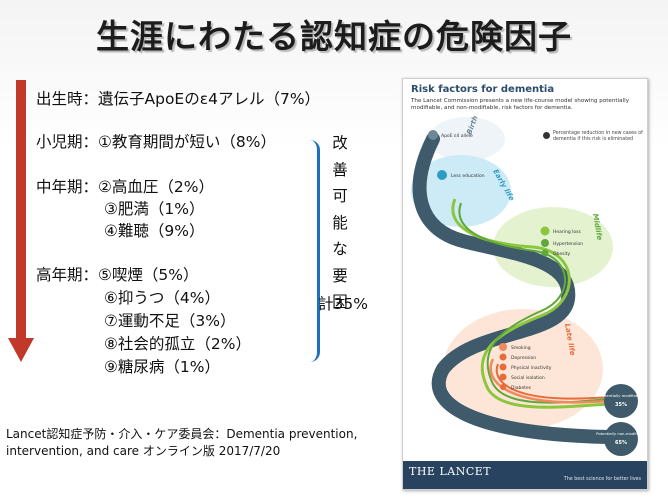 Image resolution: width=668 pixels, height=501 pixels. Describe the element at coordinates (621, 433) in the screenshot. I see `svg-text: Potentially non-modifiable` at that location.